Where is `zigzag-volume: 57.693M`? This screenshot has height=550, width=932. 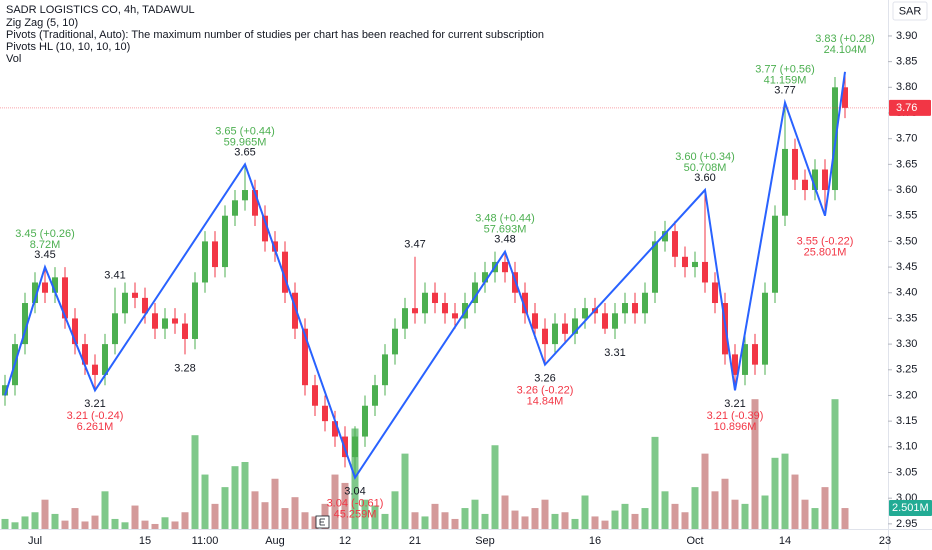
zigzag-volume: 57.693M is located at coordinates (505, 230).